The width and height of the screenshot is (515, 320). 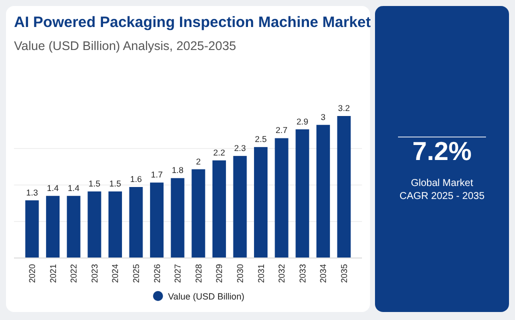 I want to click on data-label: 2.9, so click(x=302, y=121).